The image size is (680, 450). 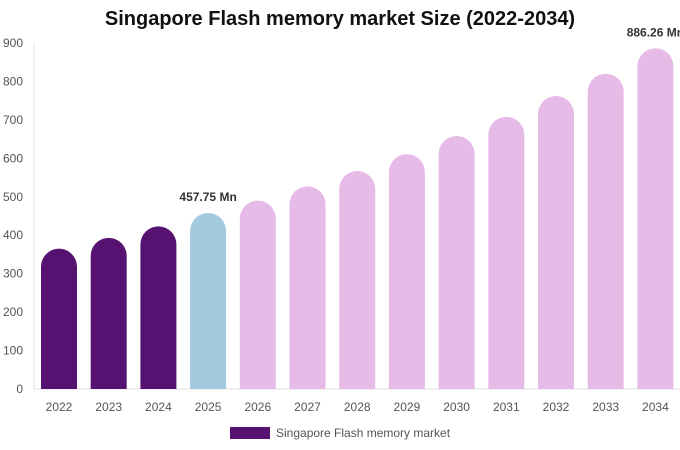 What do you see at coordinates (407, 407) in the screenshot?
I see `x-tick-label: 2029` at bounding box center [407, 407].